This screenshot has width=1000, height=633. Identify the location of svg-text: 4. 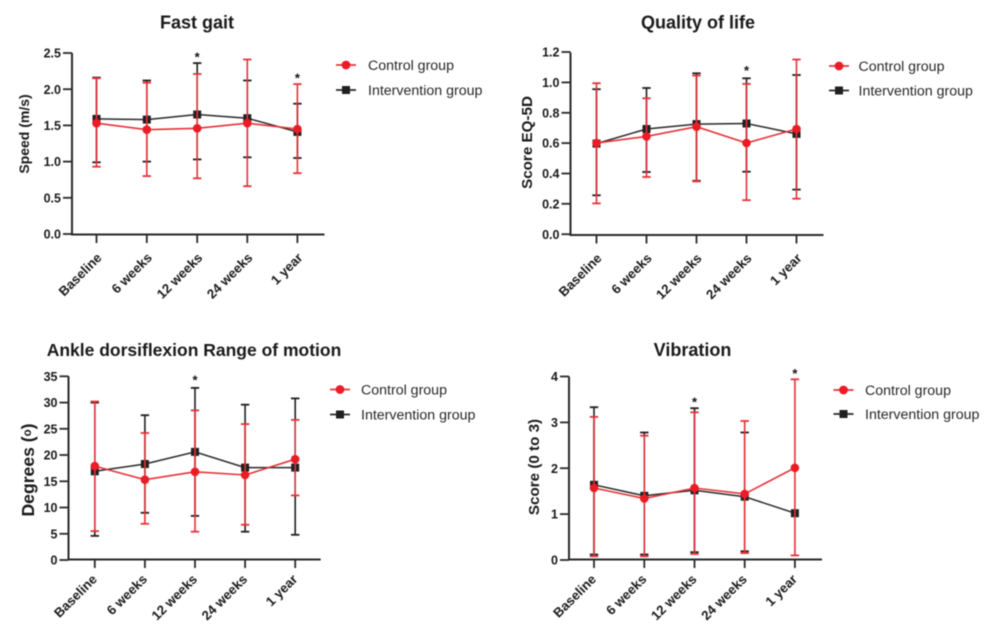
(554, 377).